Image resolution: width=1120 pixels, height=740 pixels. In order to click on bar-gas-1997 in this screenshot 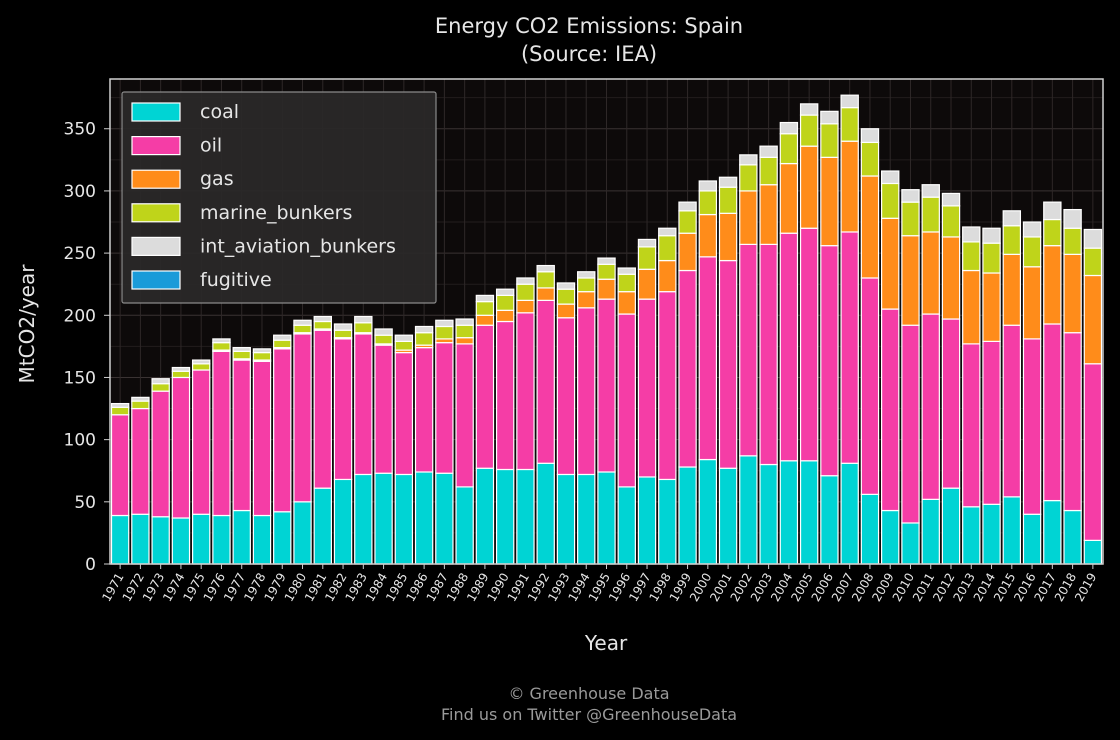, I will do `click(647, 284)`.